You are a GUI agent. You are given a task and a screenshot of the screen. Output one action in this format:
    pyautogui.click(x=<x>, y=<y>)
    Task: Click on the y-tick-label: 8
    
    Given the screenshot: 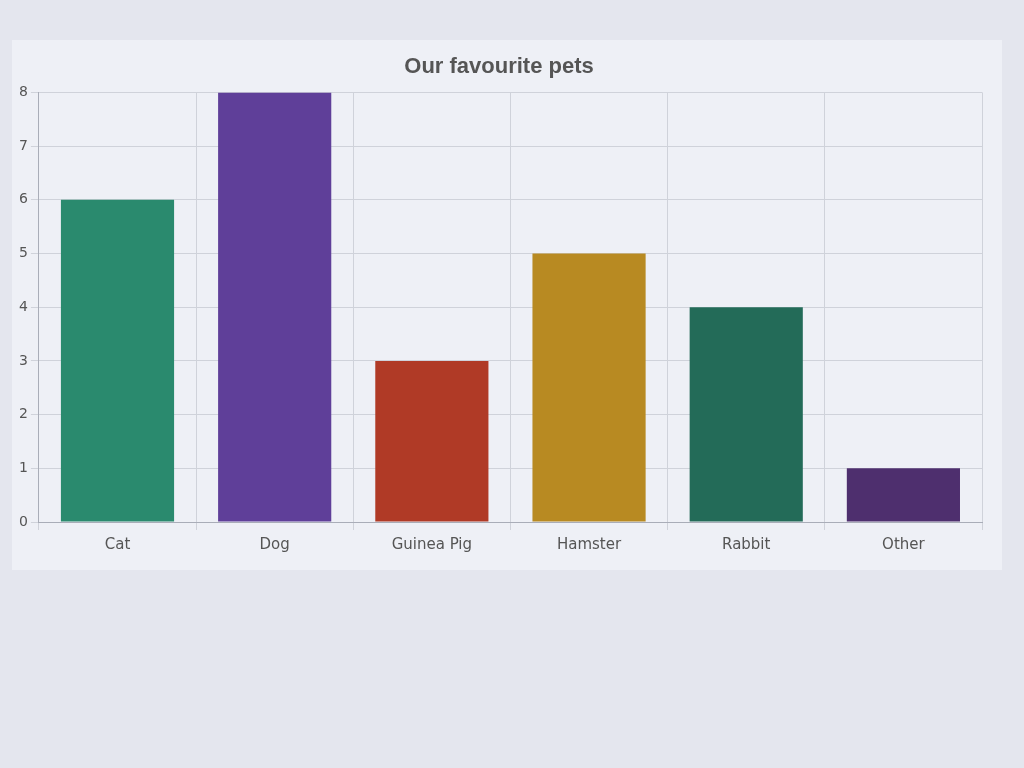 What is the action you would take?
    pyautogui.click(x=23, y=91)
    